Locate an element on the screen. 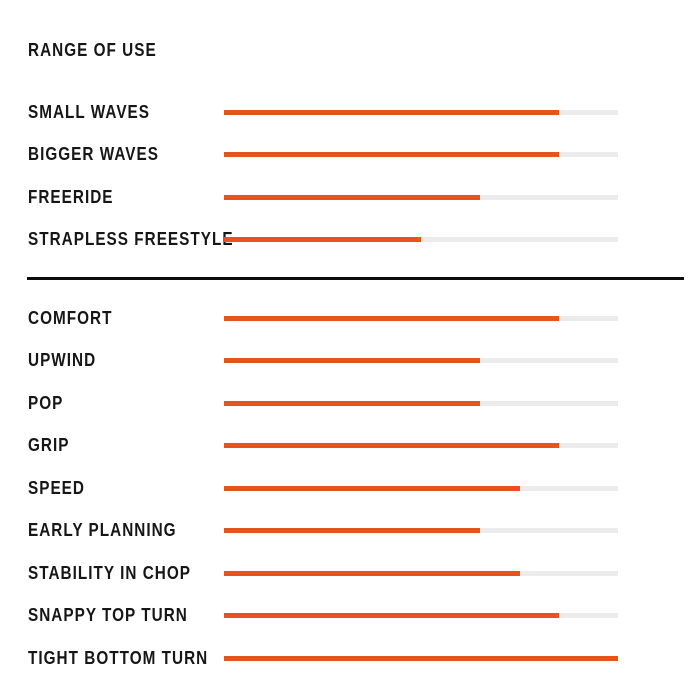  row-label: SPEED is located at coordinates (56, 487).